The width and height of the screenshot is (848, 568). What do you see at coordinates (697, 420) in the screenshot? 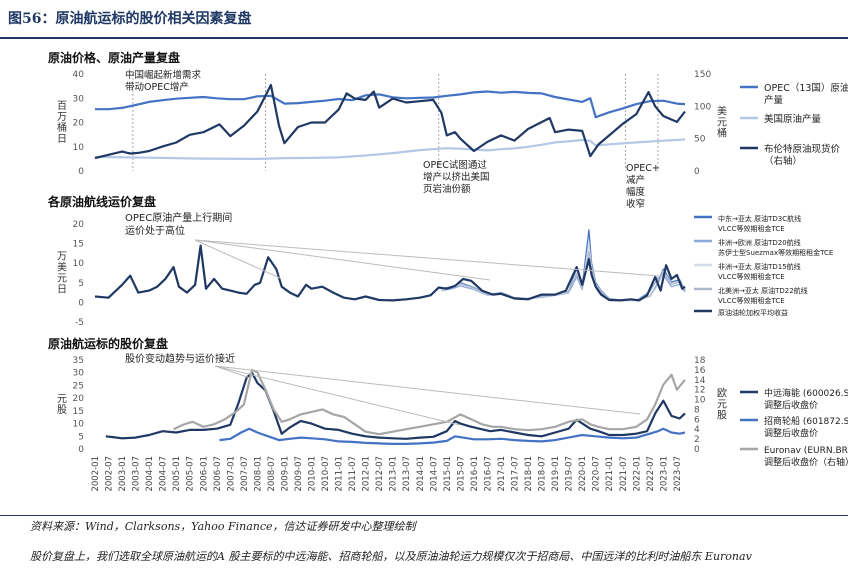
I see `y2-tick-label: 6` at bounding box center [697, 420].